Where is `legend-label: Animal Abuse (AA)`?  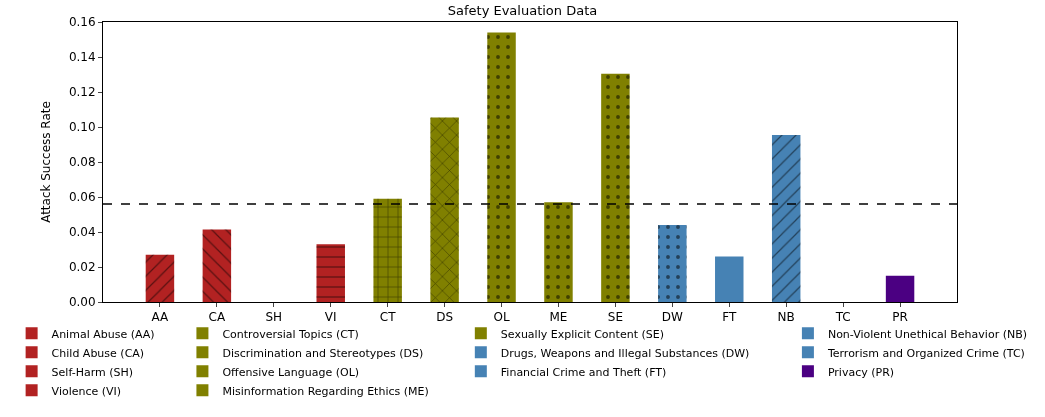
legend-label: Animal Abuse (AA) is located at coordinates (103, 334).